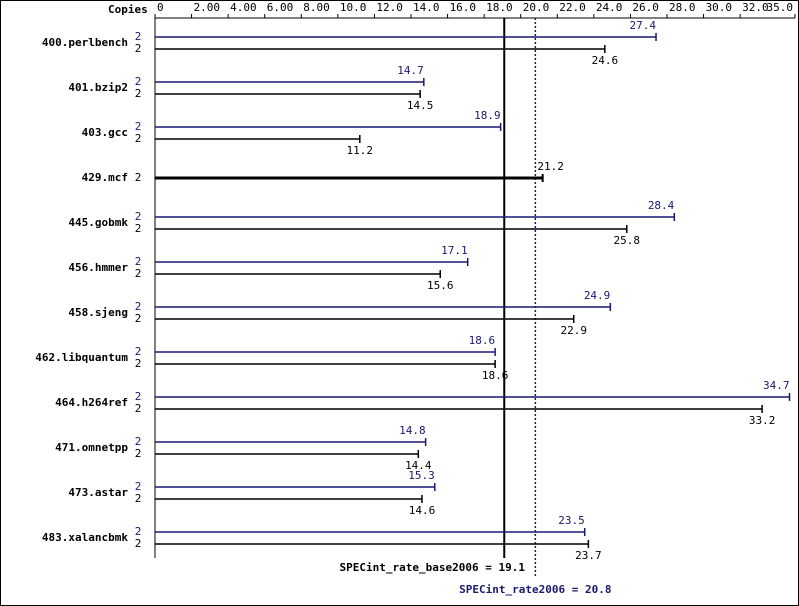  Describe the element at coordinates (463, 7) in the screenshot. I see `x-tick-label: 16.0` at that location.